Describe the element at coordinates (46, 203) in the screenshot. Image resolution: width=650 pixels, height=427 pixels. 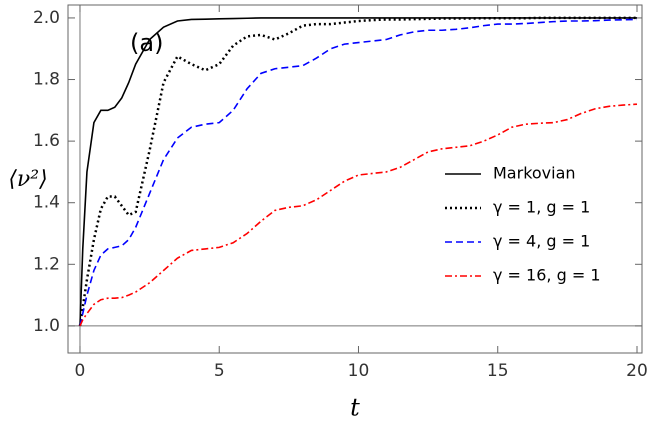
I see `y-tick-label: 1.4` at that location.